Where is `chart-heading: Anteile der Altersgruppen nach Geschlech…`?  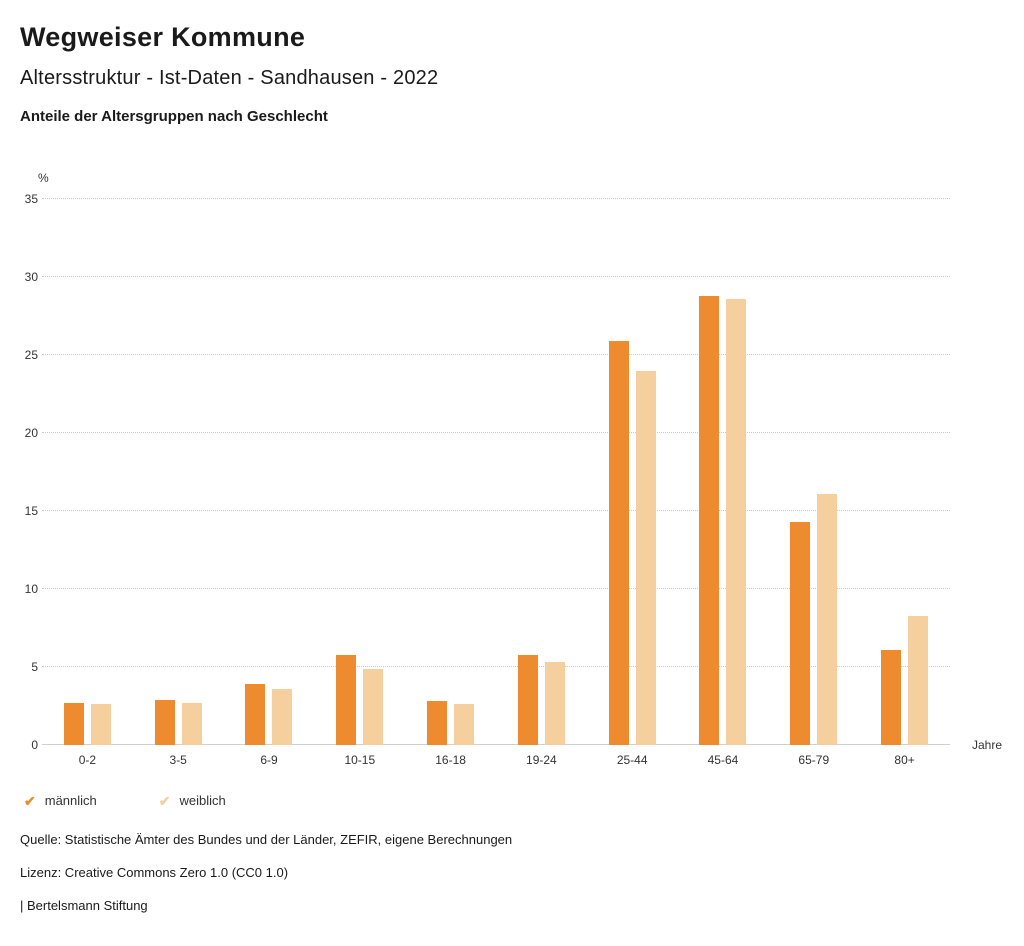
chart-heading: Anteile der Altersgruppen nach Geschlech… is located at coordinates (174, 116).